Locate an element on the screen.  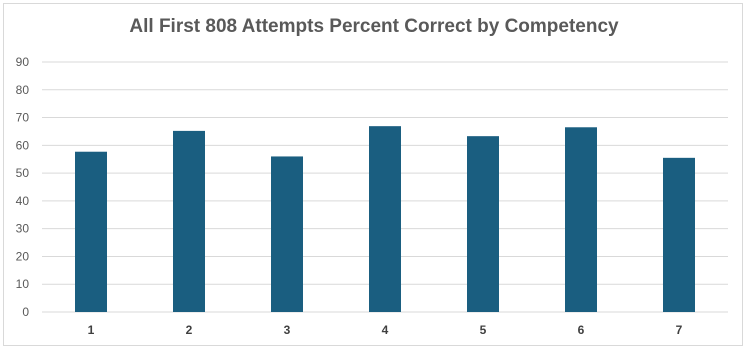
y-tick-label: 50 is located at coordinates (23, 173).